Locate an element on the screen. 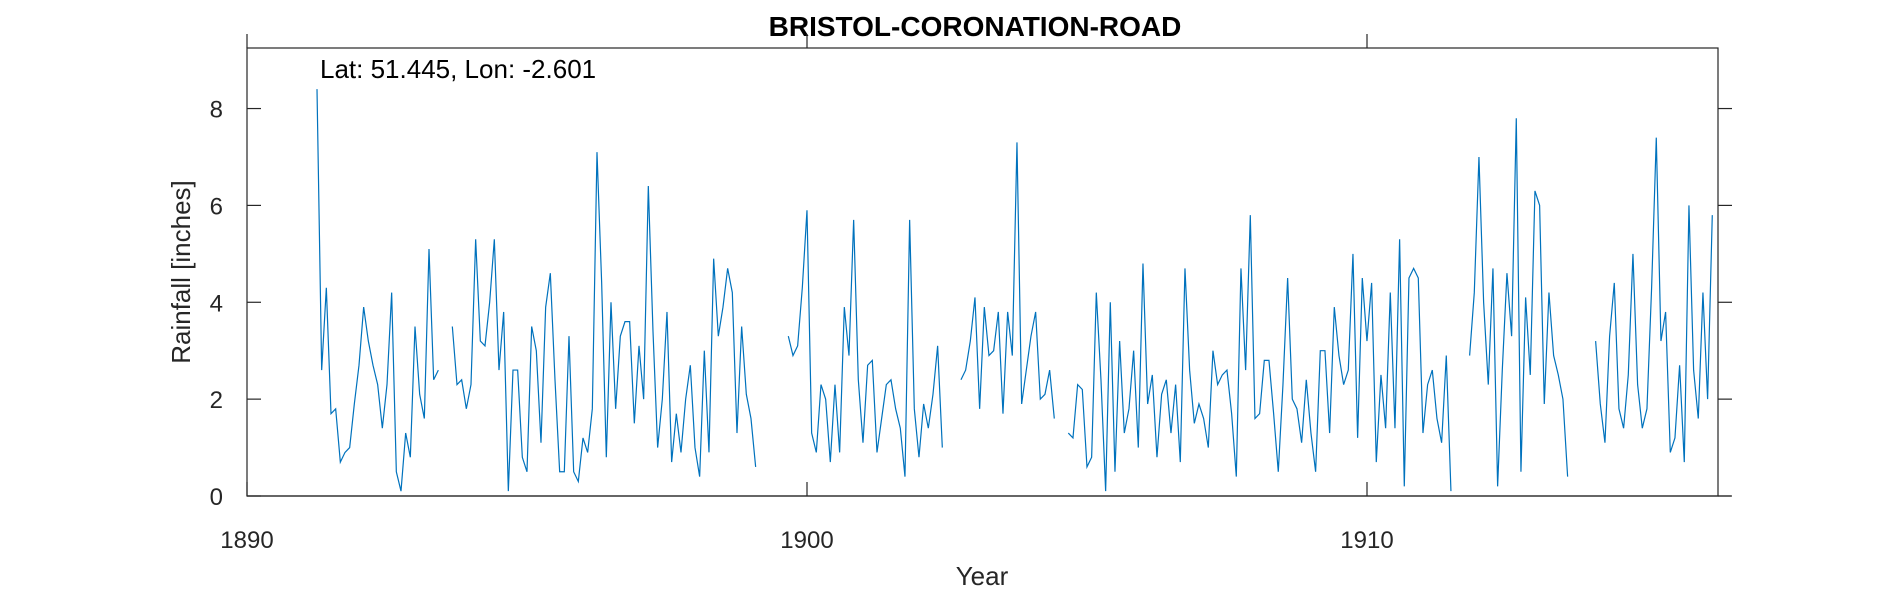 Image resolution: width=1890 pixels, height=591 pixels. x-tick-label: 1900 is located at coordinates (806, 540).